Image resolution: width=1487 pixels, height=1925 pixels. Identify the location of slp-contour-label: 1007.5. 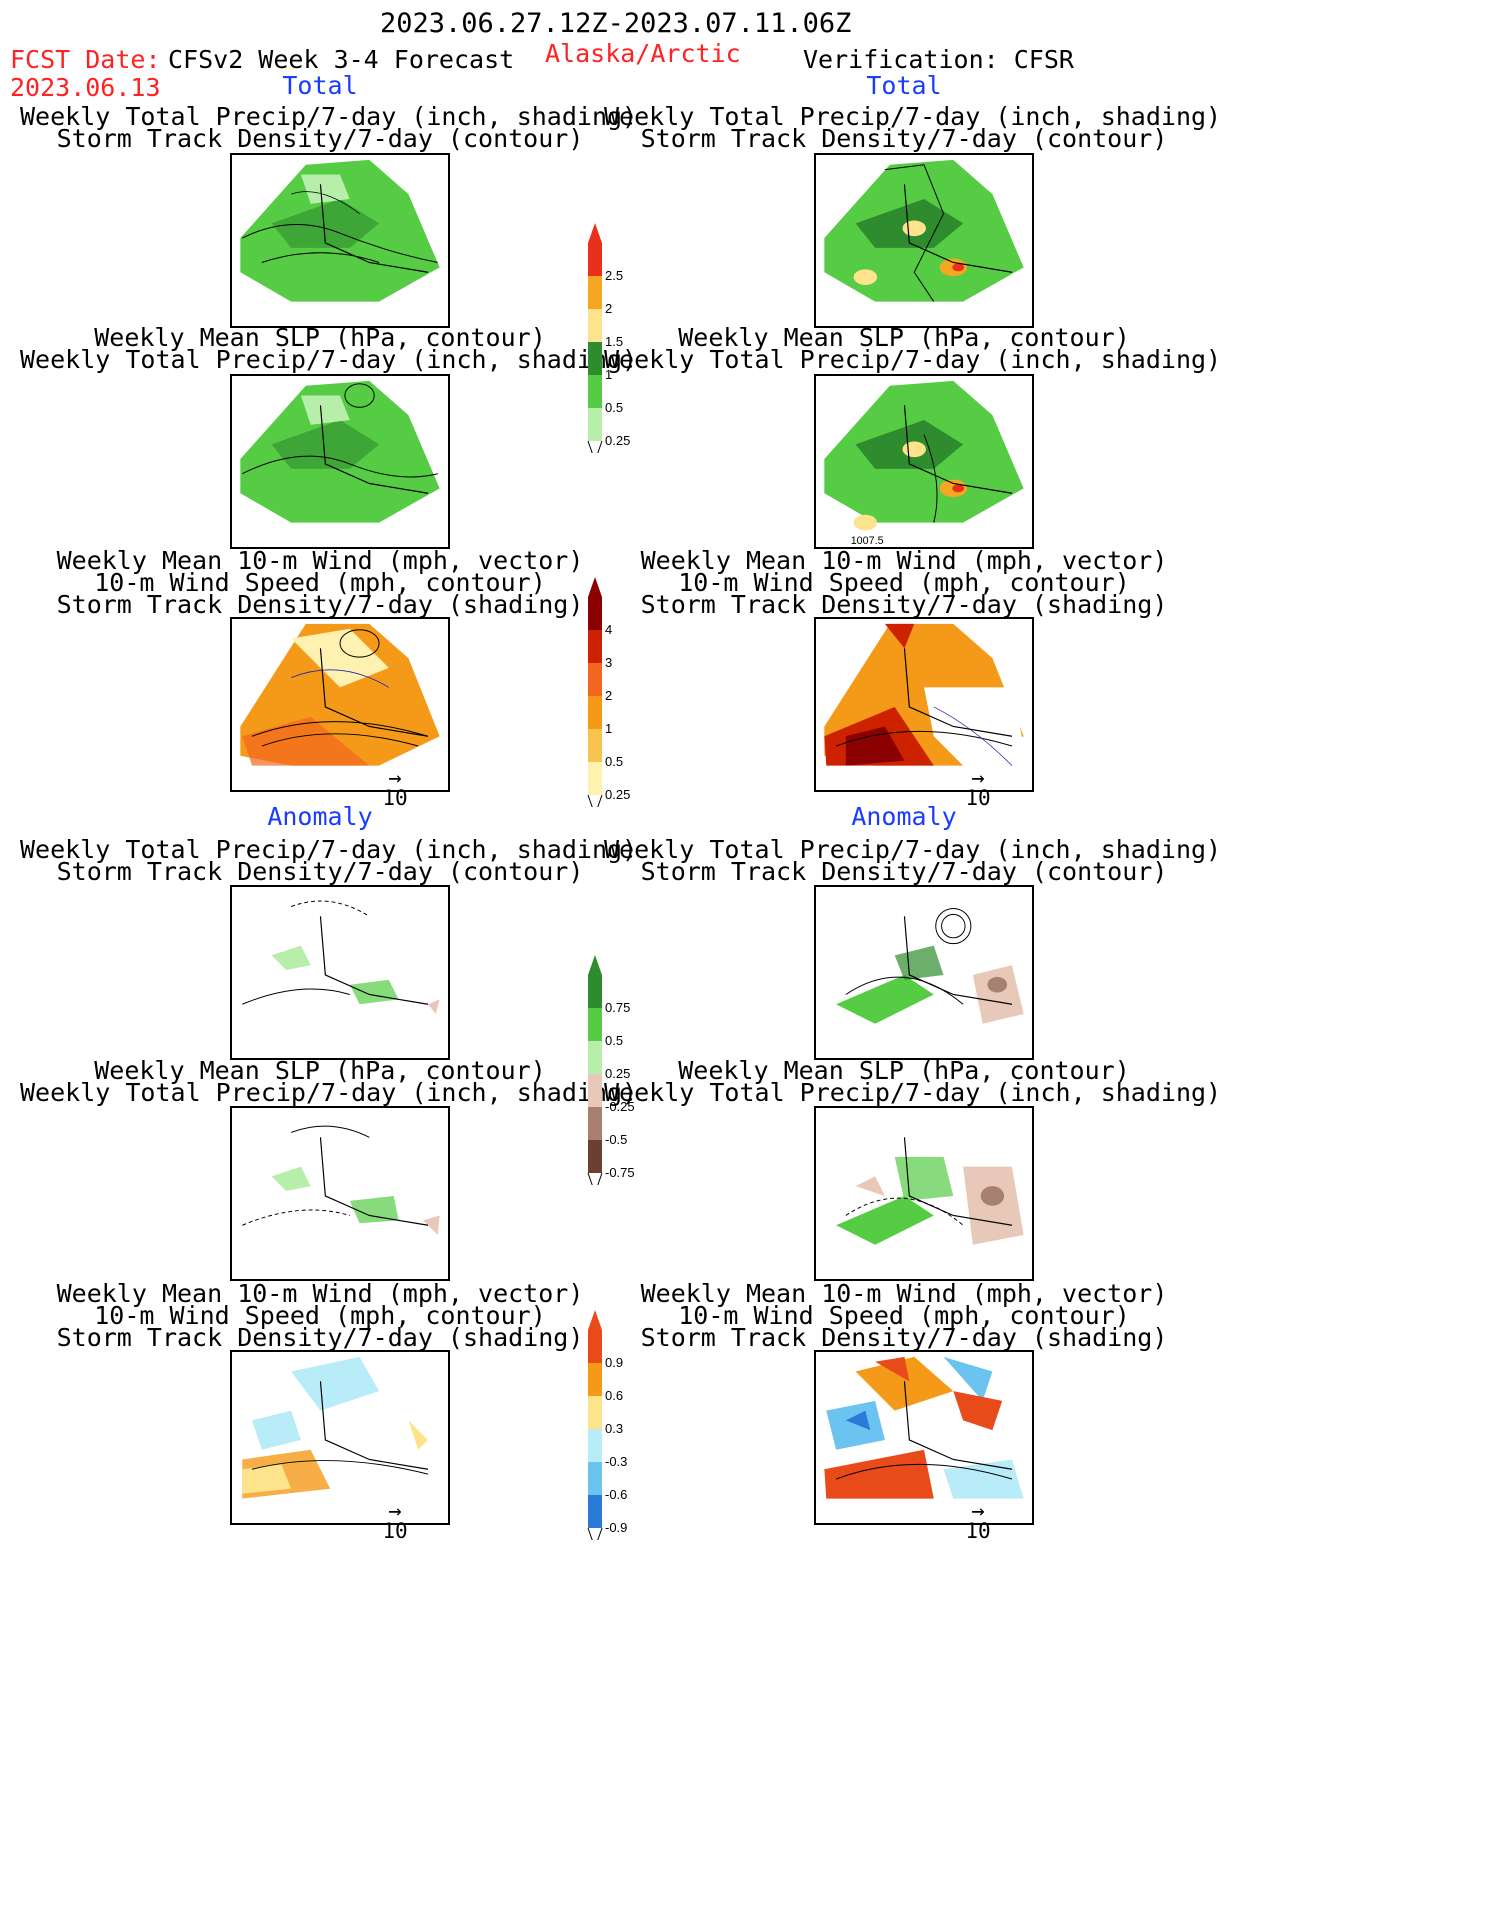
(867, 541).